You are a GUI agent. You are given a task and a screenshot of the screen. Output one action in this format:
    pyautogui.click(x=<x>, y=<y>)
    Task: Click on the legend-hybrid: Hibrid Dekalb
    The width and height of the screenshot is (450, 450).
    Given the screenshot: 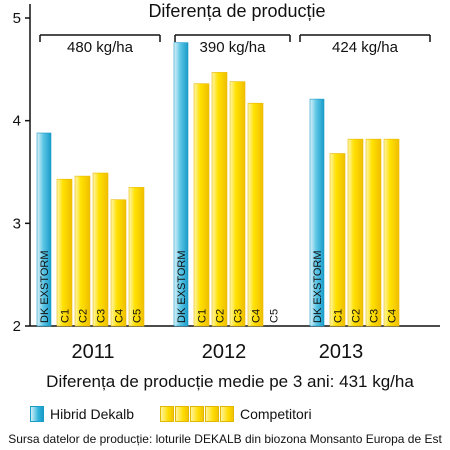 What is the action you would take?
    pyautogui.click(x=82, y=414)
    